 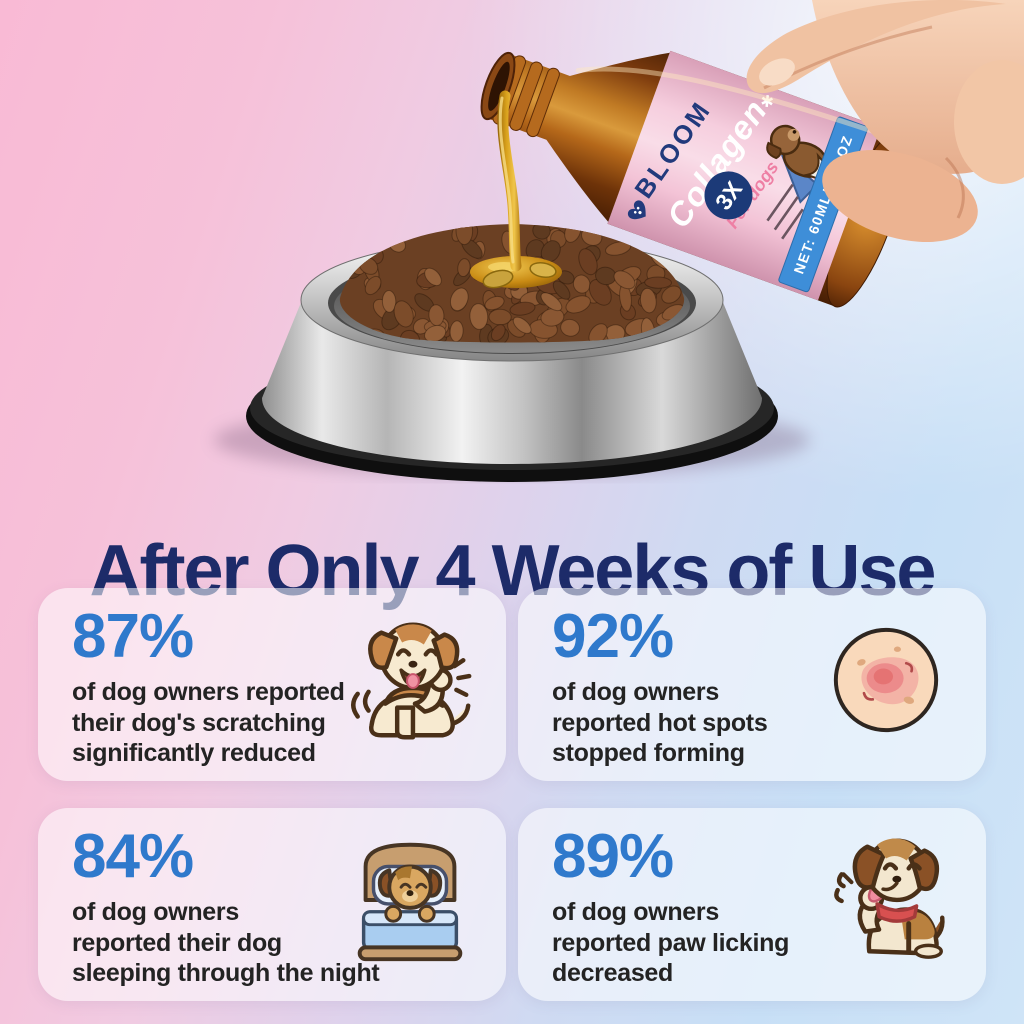 I want to click on bottle-label: BLOOM Collagen ✱ For dogs 3X, so click(x=744, y=175).